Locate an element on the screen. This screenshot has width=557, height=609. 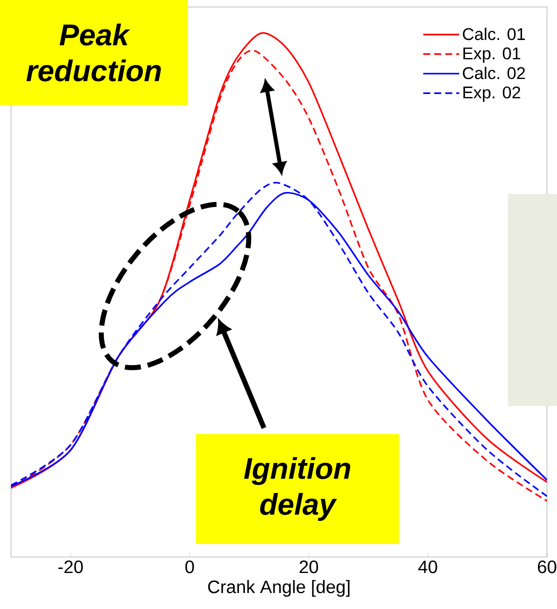
x-axis-title: Crank Angle [deg] is located at coordinates (279, 588).